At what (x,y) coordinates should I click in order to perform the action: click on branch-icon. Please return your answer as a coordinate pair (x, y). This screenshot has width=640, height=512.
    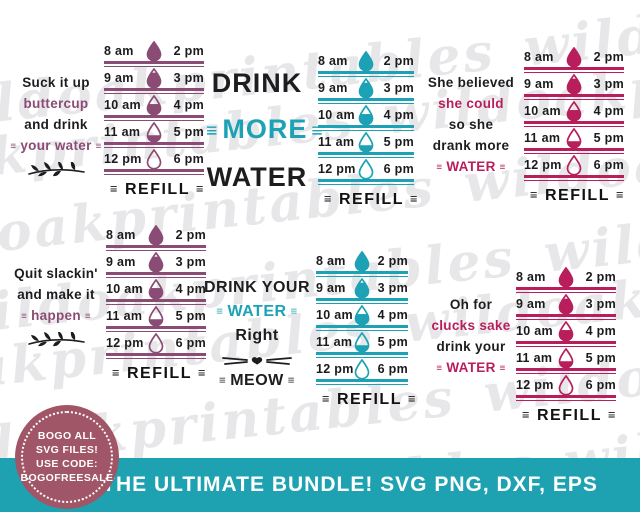
    Looking at the image, I should click on (56, 169).